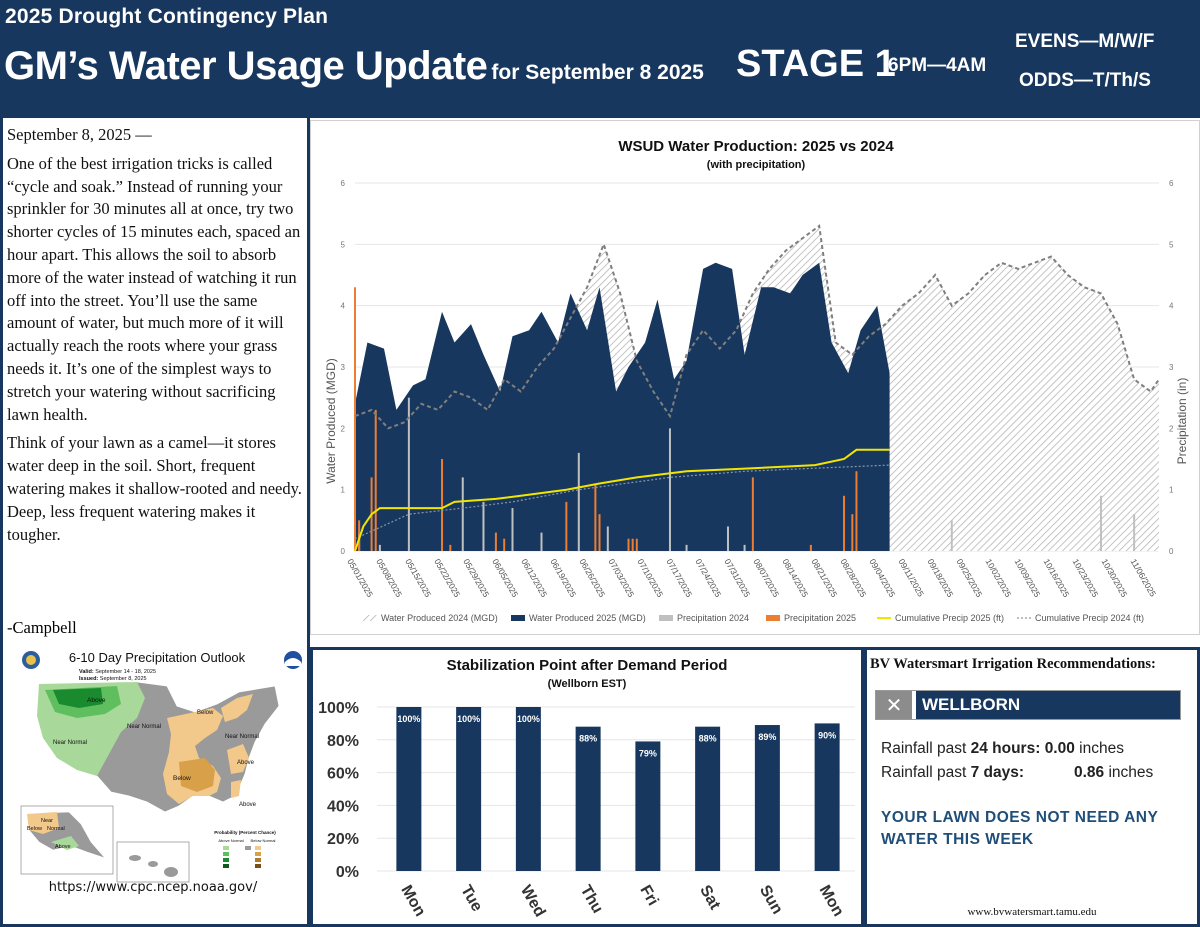 This screenshot has height=927, width=1200. What do you see at coordinates (476, 578) in the screenshot?
I see `x-tick-label: 05/29/2025` at bounding box center [476, 578].